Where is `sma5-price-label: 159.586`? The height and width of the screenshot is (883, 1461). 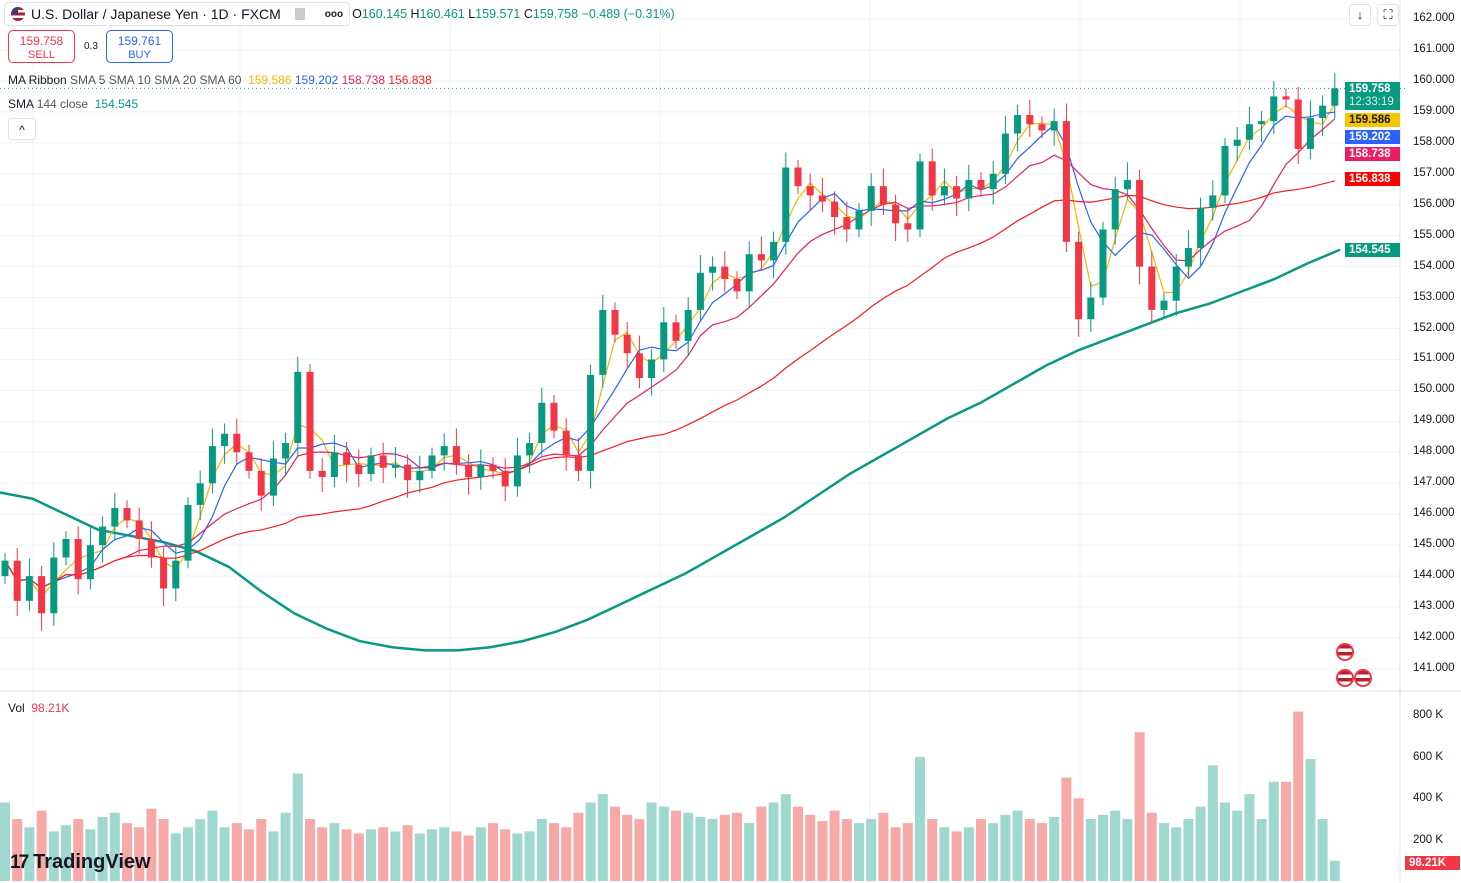
sma5-price-label: 159.586 is located at coordinates (1372, 120).